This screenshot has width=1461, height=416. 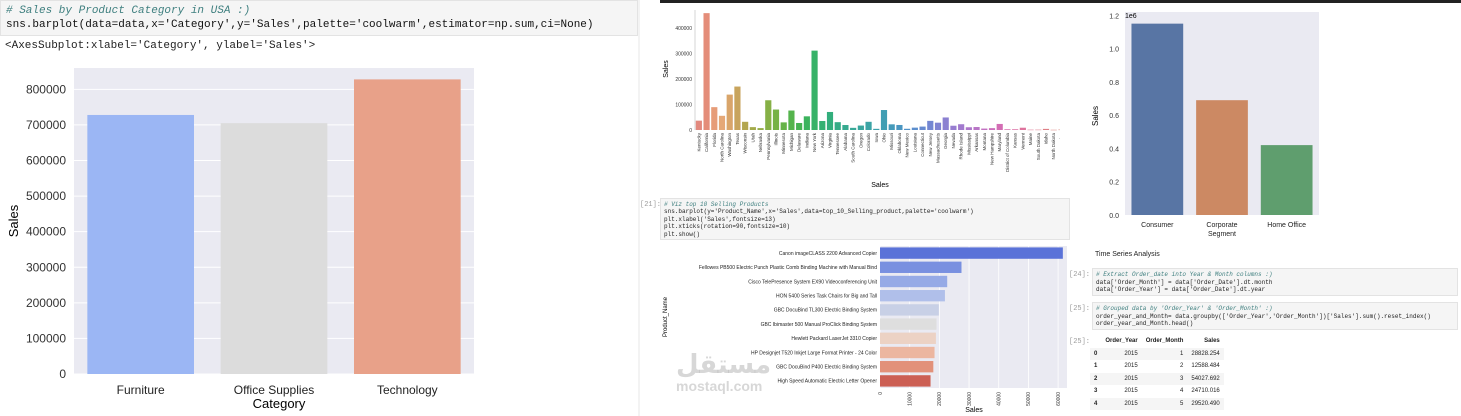 What do you see at coordinates (1080, 309) in the screenshot?
I see `cell-prompt: [25]:` at bounding box center [1080, 309].